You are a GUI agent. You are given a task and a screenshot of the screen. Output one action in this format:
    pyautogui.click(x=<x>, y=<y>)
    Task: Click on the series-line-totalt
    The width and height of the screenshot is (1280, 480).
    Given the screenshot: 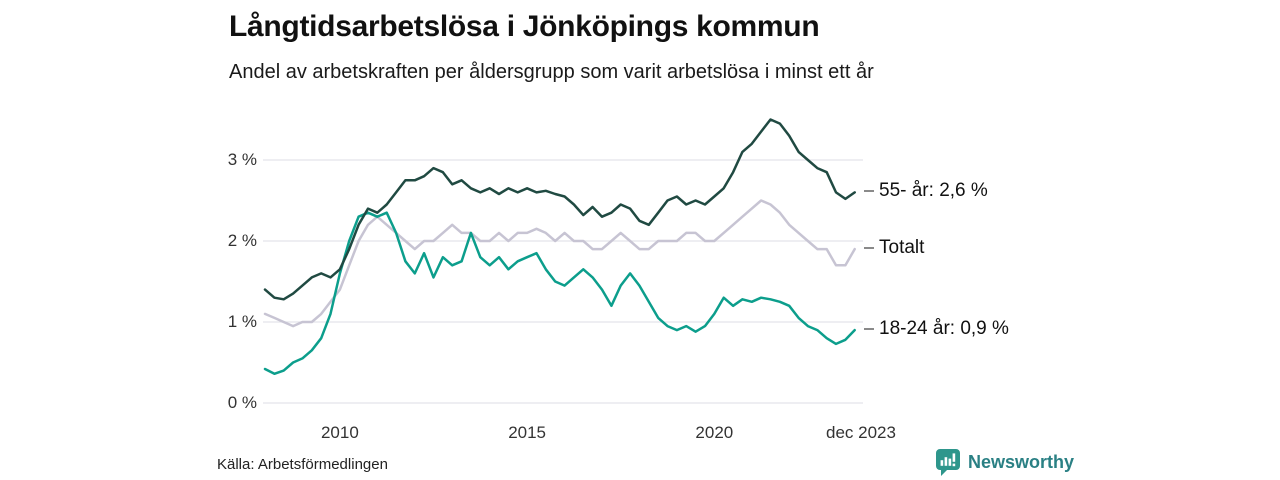 What is the action you would take?
    pyautogui.click(x=559, y=263)
    